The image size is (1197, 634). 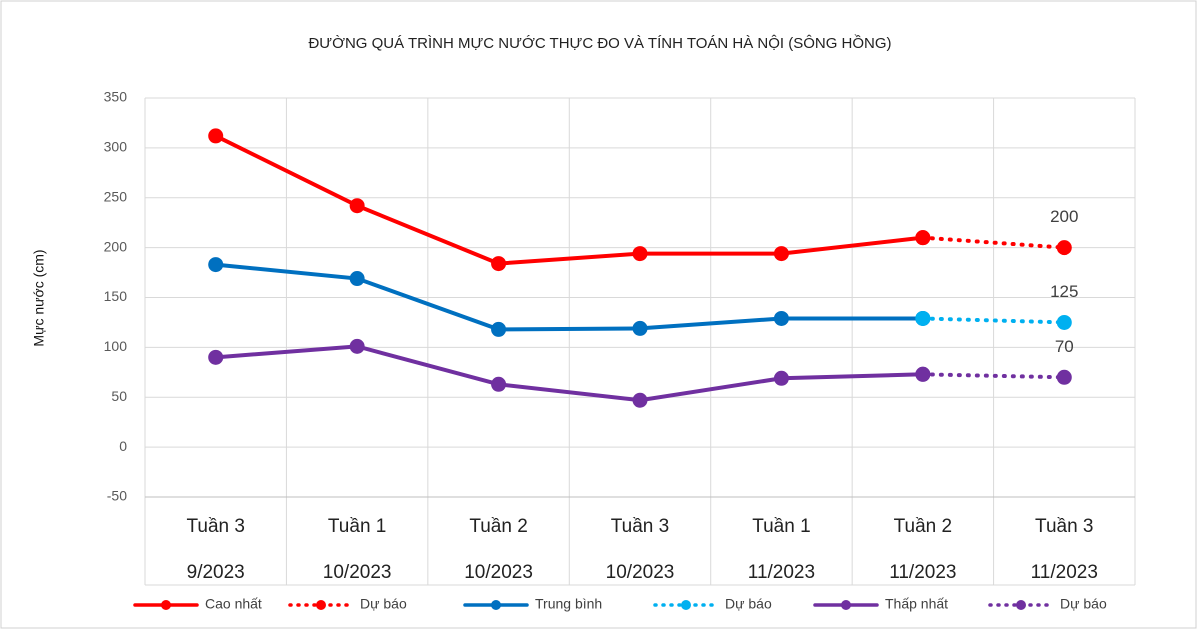 I want to click on x-tick-label: 9/2023, so click(x=216, y=572).